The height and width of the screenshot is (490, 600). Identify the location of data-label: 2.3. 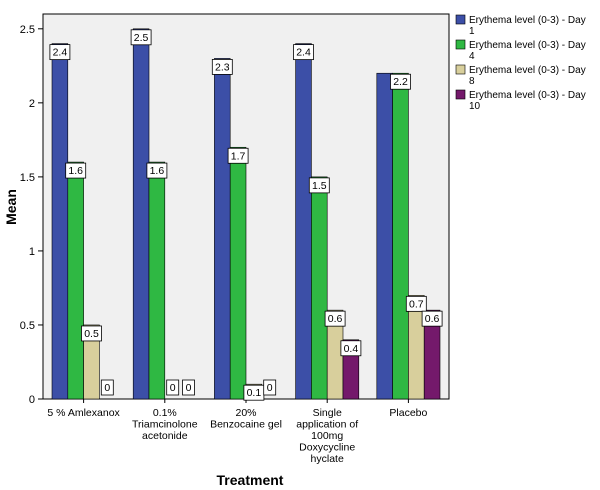
(222, 67).